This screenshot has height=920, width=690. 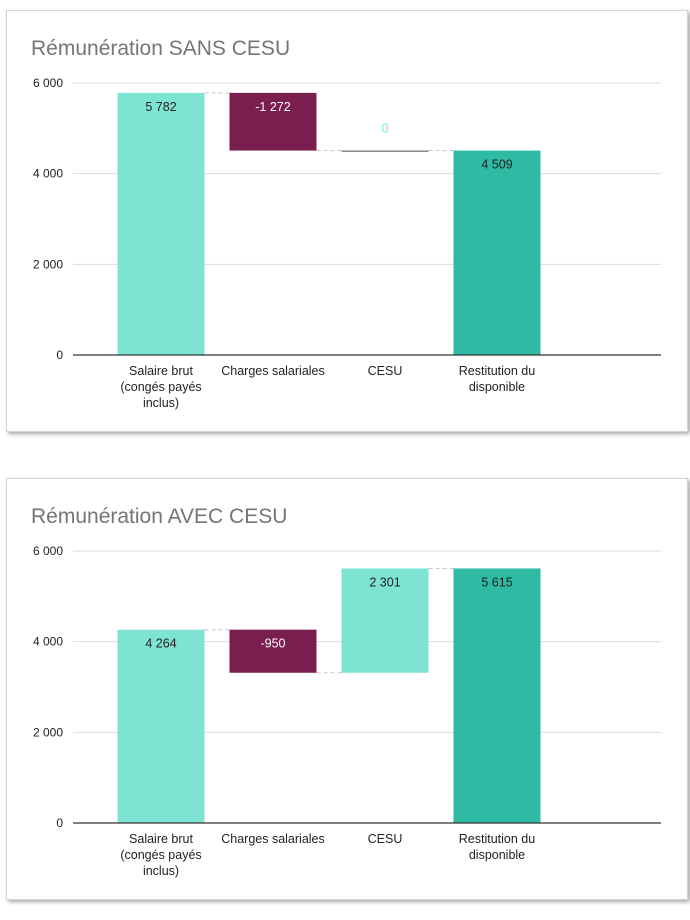 What do you see at coordinates (384, 582) in the screenshot?
I see `data-label: 2 301` at bounding box center [384, 582].